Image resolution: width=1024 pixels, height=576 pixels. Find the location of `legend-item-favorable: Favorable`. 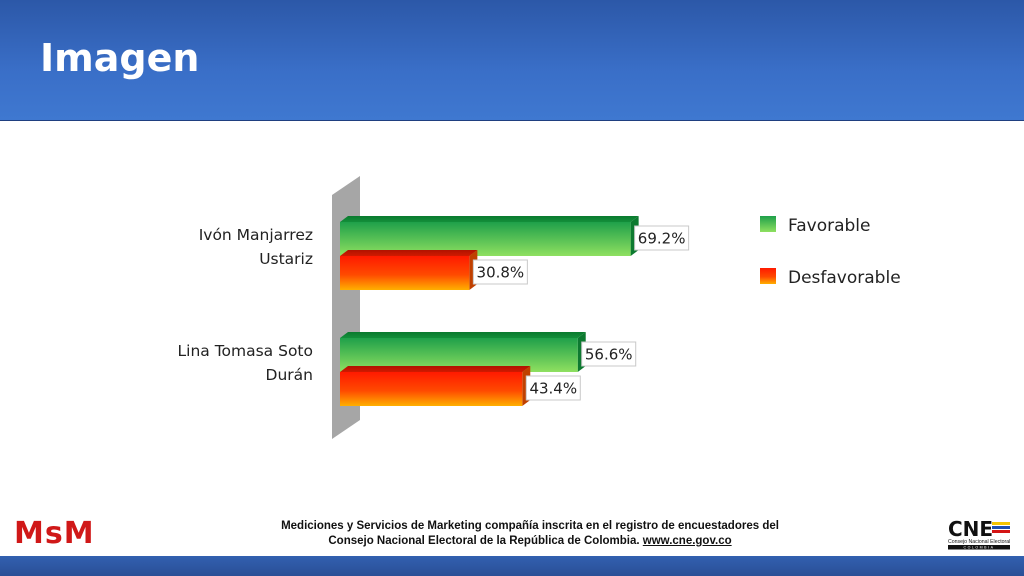

legend-item-favorable: Favorable is located at coordinates (815, 226).